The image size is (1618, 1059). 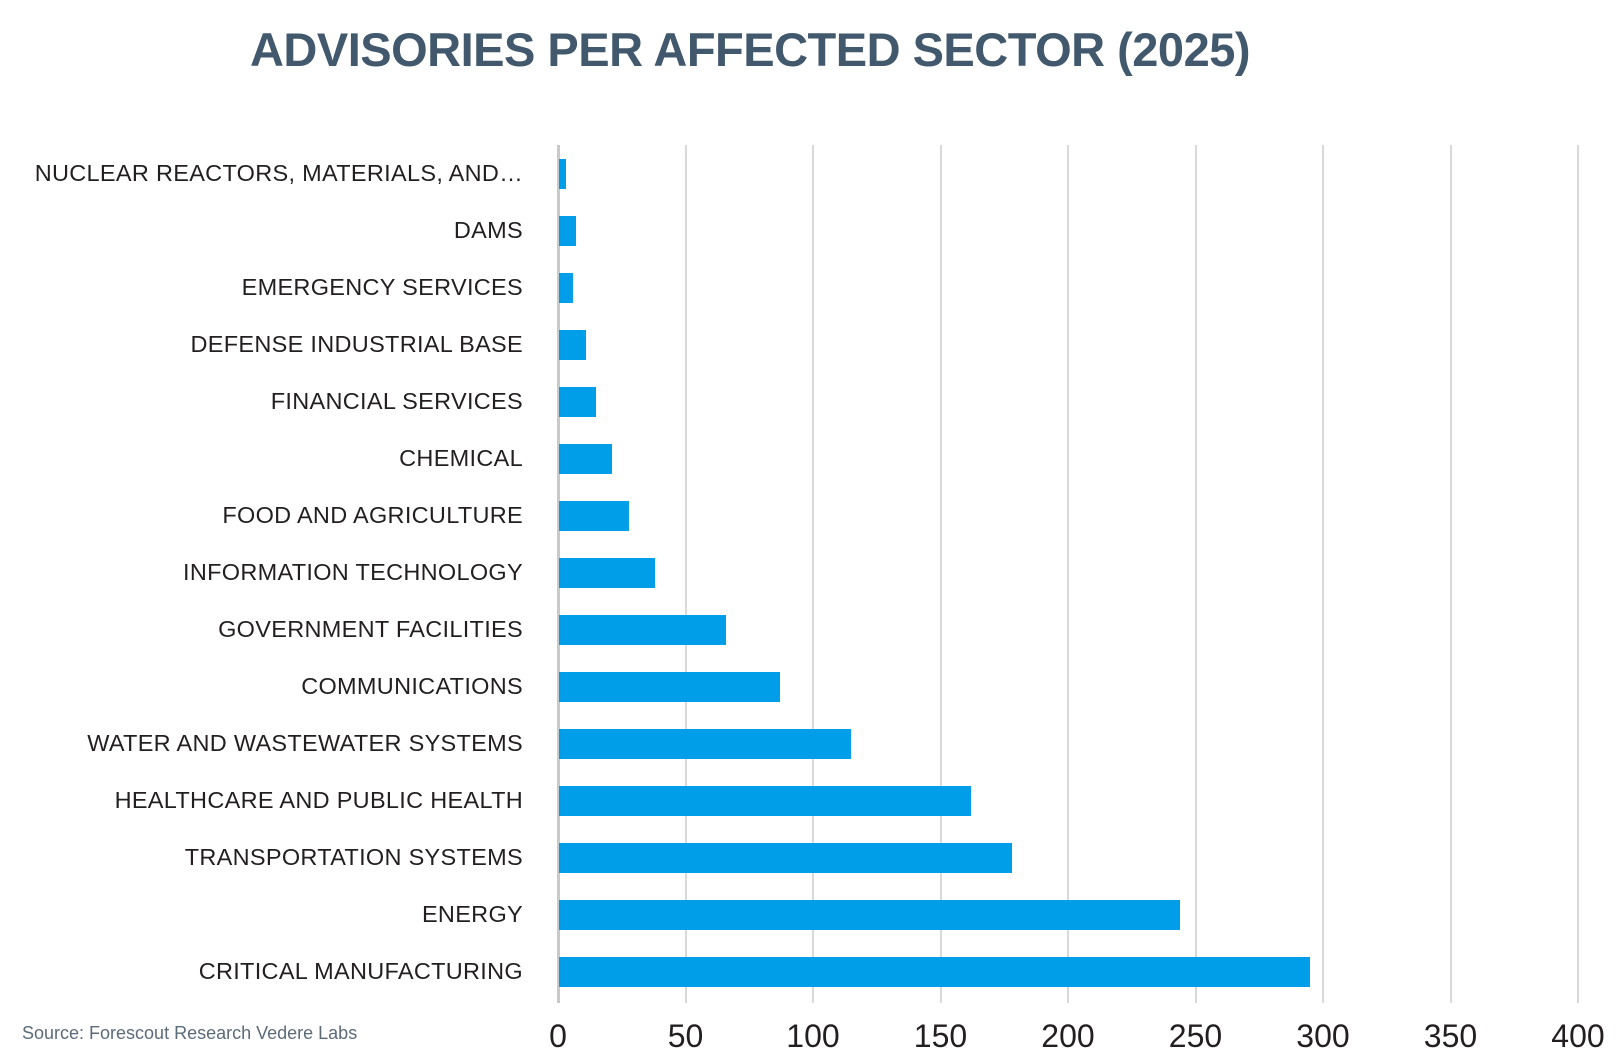 I want to click on category-label-food-and-agriculture: FOOD AND AGRICULTURE, so click(x=372, y=514).